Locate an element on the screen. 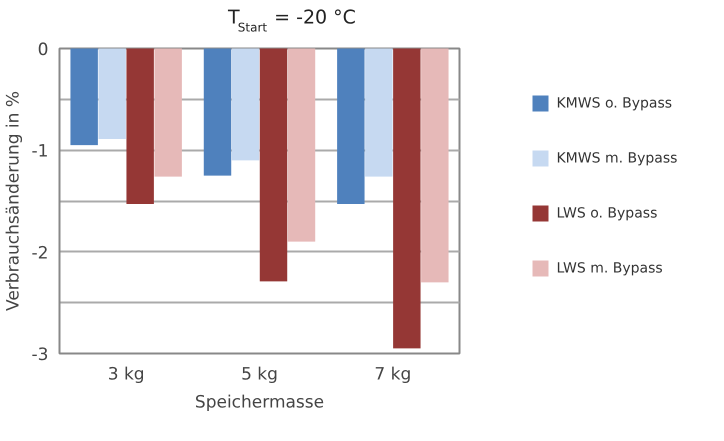 The height and width of the screenshot is (441, 724). x-axis-title: Speichermasse is located at coordinates (259, 402).